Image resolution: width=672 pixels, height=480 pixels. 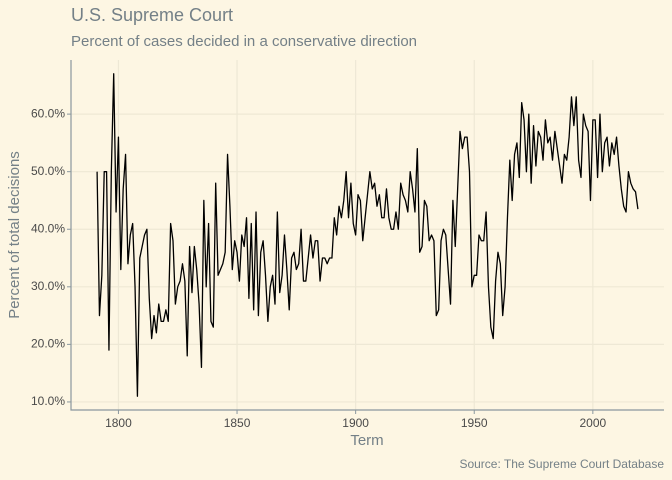 I want to click on caption: Source: The Supreme Court Database, so click(x=561, y=464).